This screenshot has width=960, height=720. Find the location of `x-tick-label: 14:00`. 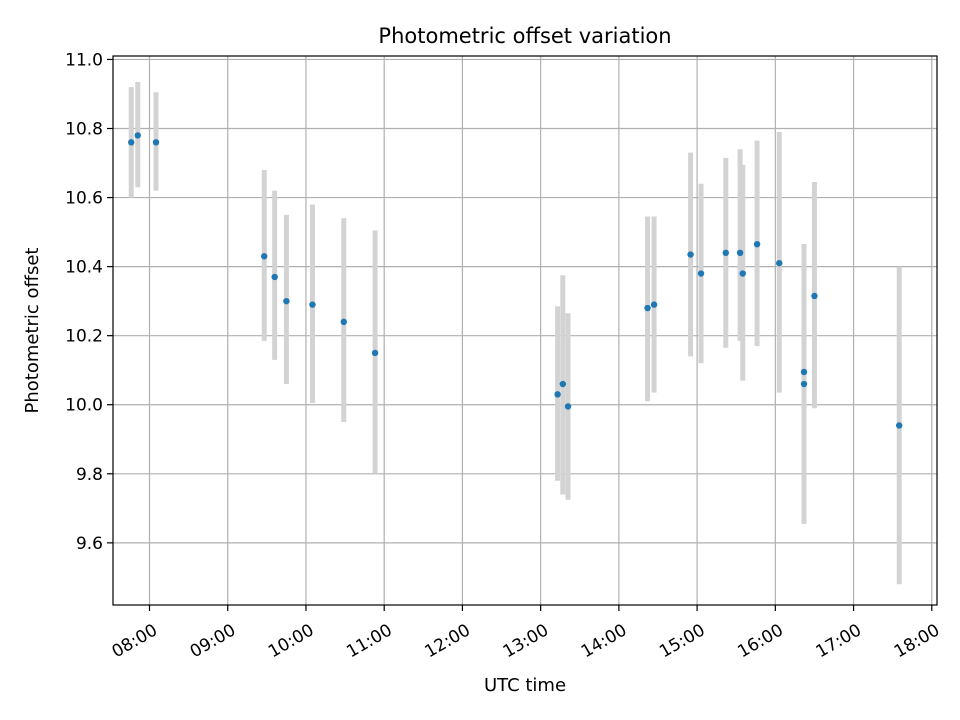

x-tick-label: 14:00 is located at coordinates (604, 641).